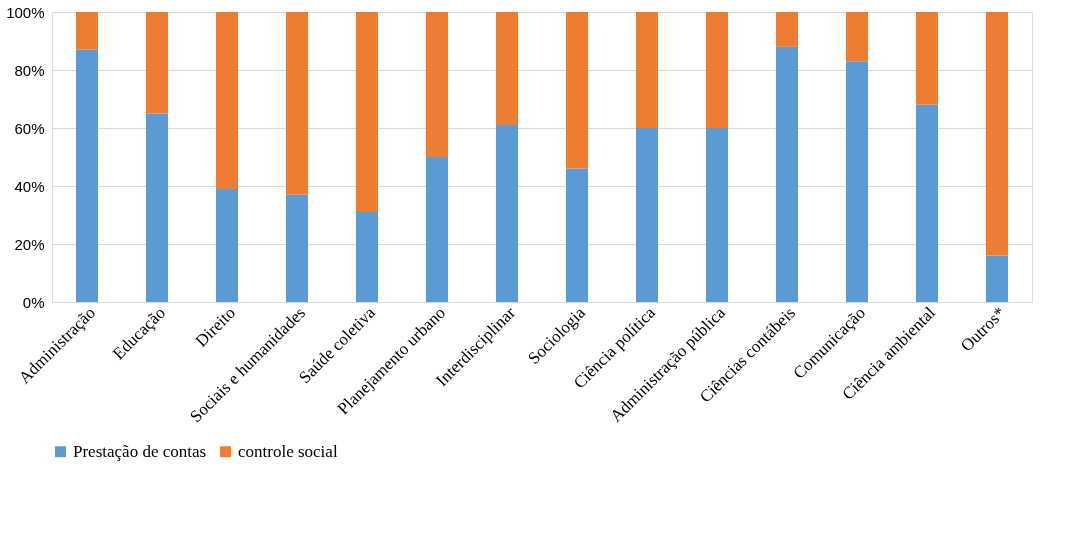 The image size is (1085, 550). Describe the element at coordinates (29, 128) in the screenshot. I see `y-tick-label: 60%` at that location.